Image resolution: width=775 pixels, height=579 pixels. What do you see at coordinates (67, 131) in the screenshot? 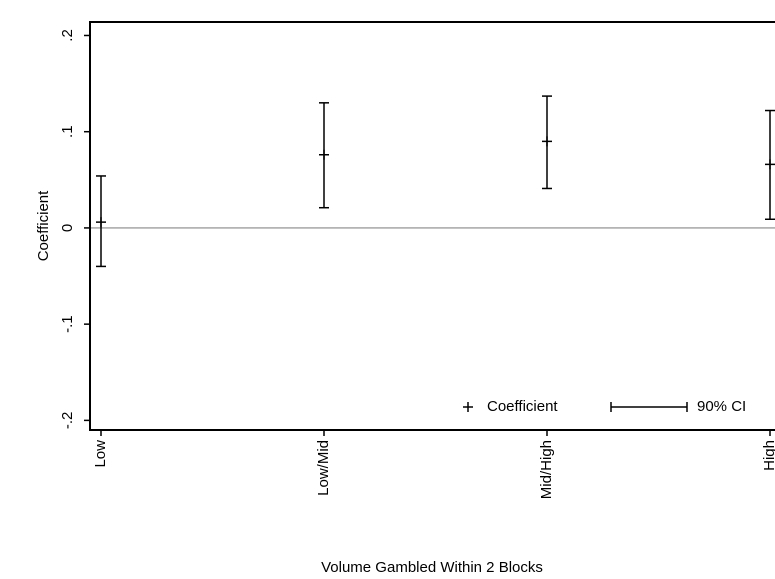
I see `y-tick-label: .1` at bounding box center [67, 131].